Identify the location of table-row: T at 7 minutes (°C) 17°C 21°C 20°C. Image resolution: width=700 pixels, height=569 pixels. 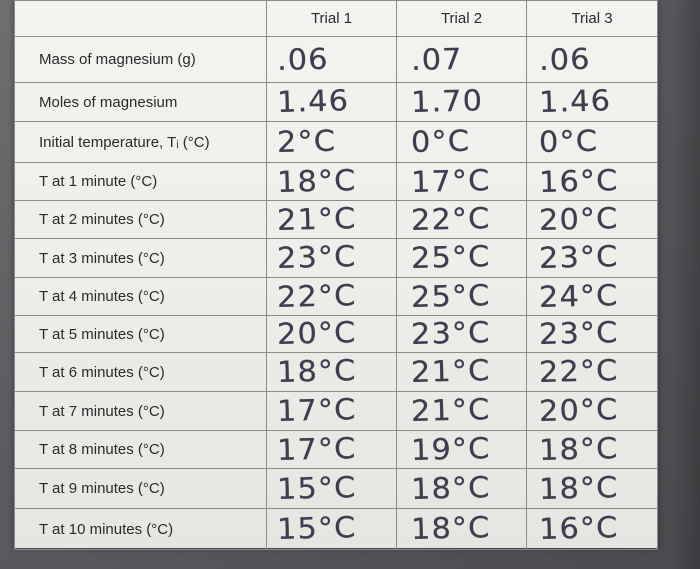
(336, 411).